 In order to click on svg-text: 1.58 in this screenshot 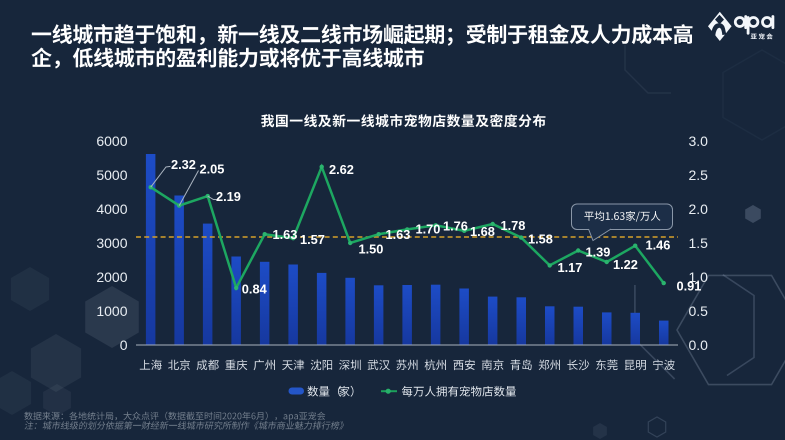, I will do `click(540, 239)`.